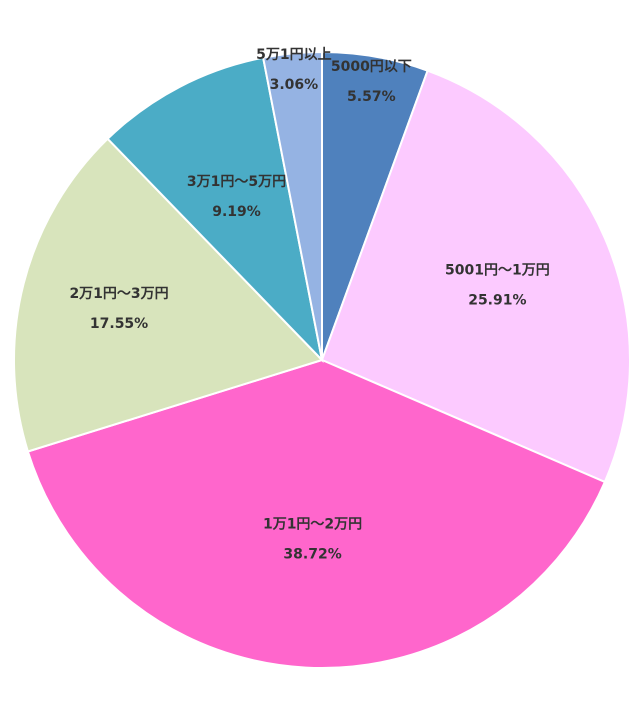  What do you see at coordinates (371, 97) in the screenshot?
I see `slice-value-label-0: 5.57%` at bounding box center [371, 97].